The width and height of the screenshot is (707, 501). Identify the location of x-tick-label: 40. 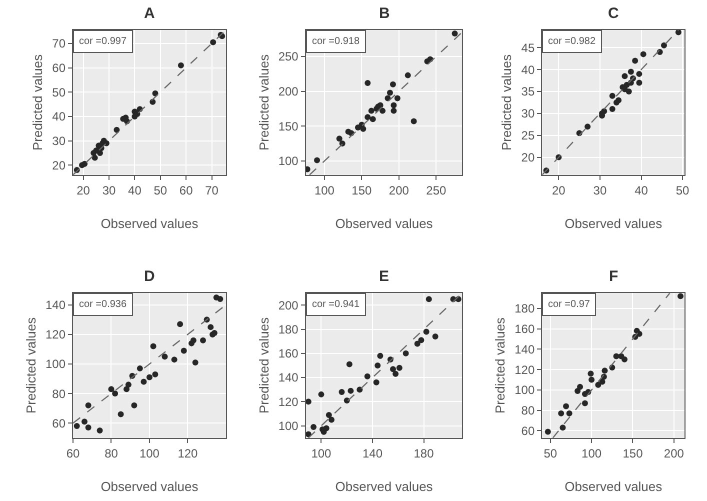
(135, 190).